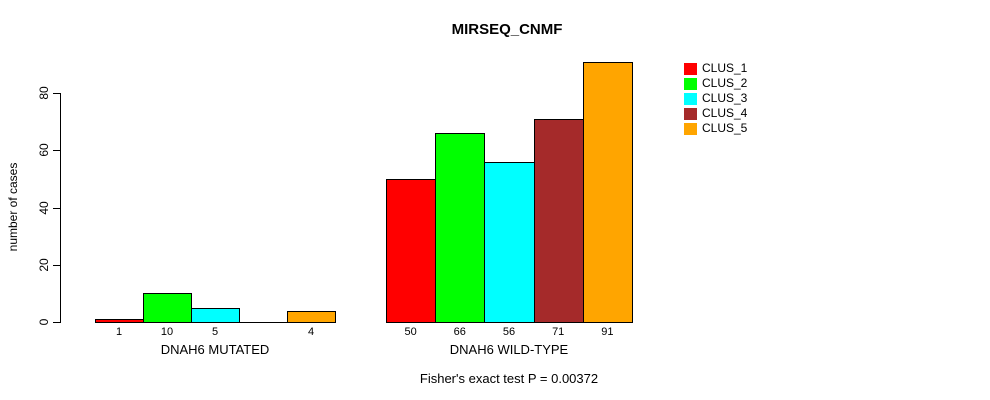 This screenshot has height=400, width=990. Describe the element at coordinates (509, 378) in the screenshot. I see `fisher-test-annotation: Fisher's exact test P = 0.00372` at that location.